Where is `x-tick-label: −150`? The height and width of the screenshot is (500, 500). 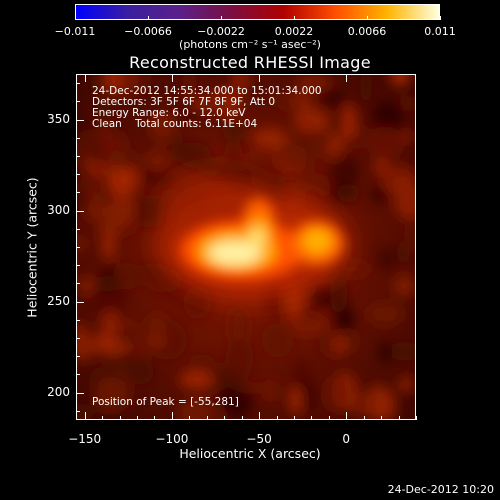
x-tick-label: −150 is located at coordinates (85, 439).